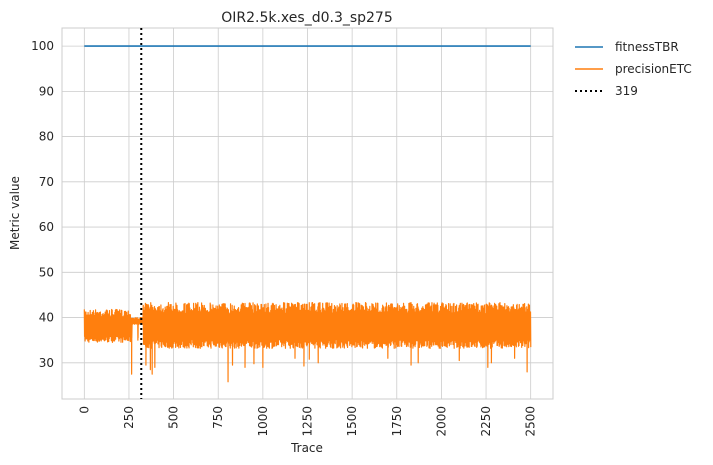  What do you see at coordinates (46, 318) in the screenshot?
I see `y-tick-label: 40` at bounding box center [46, 318].